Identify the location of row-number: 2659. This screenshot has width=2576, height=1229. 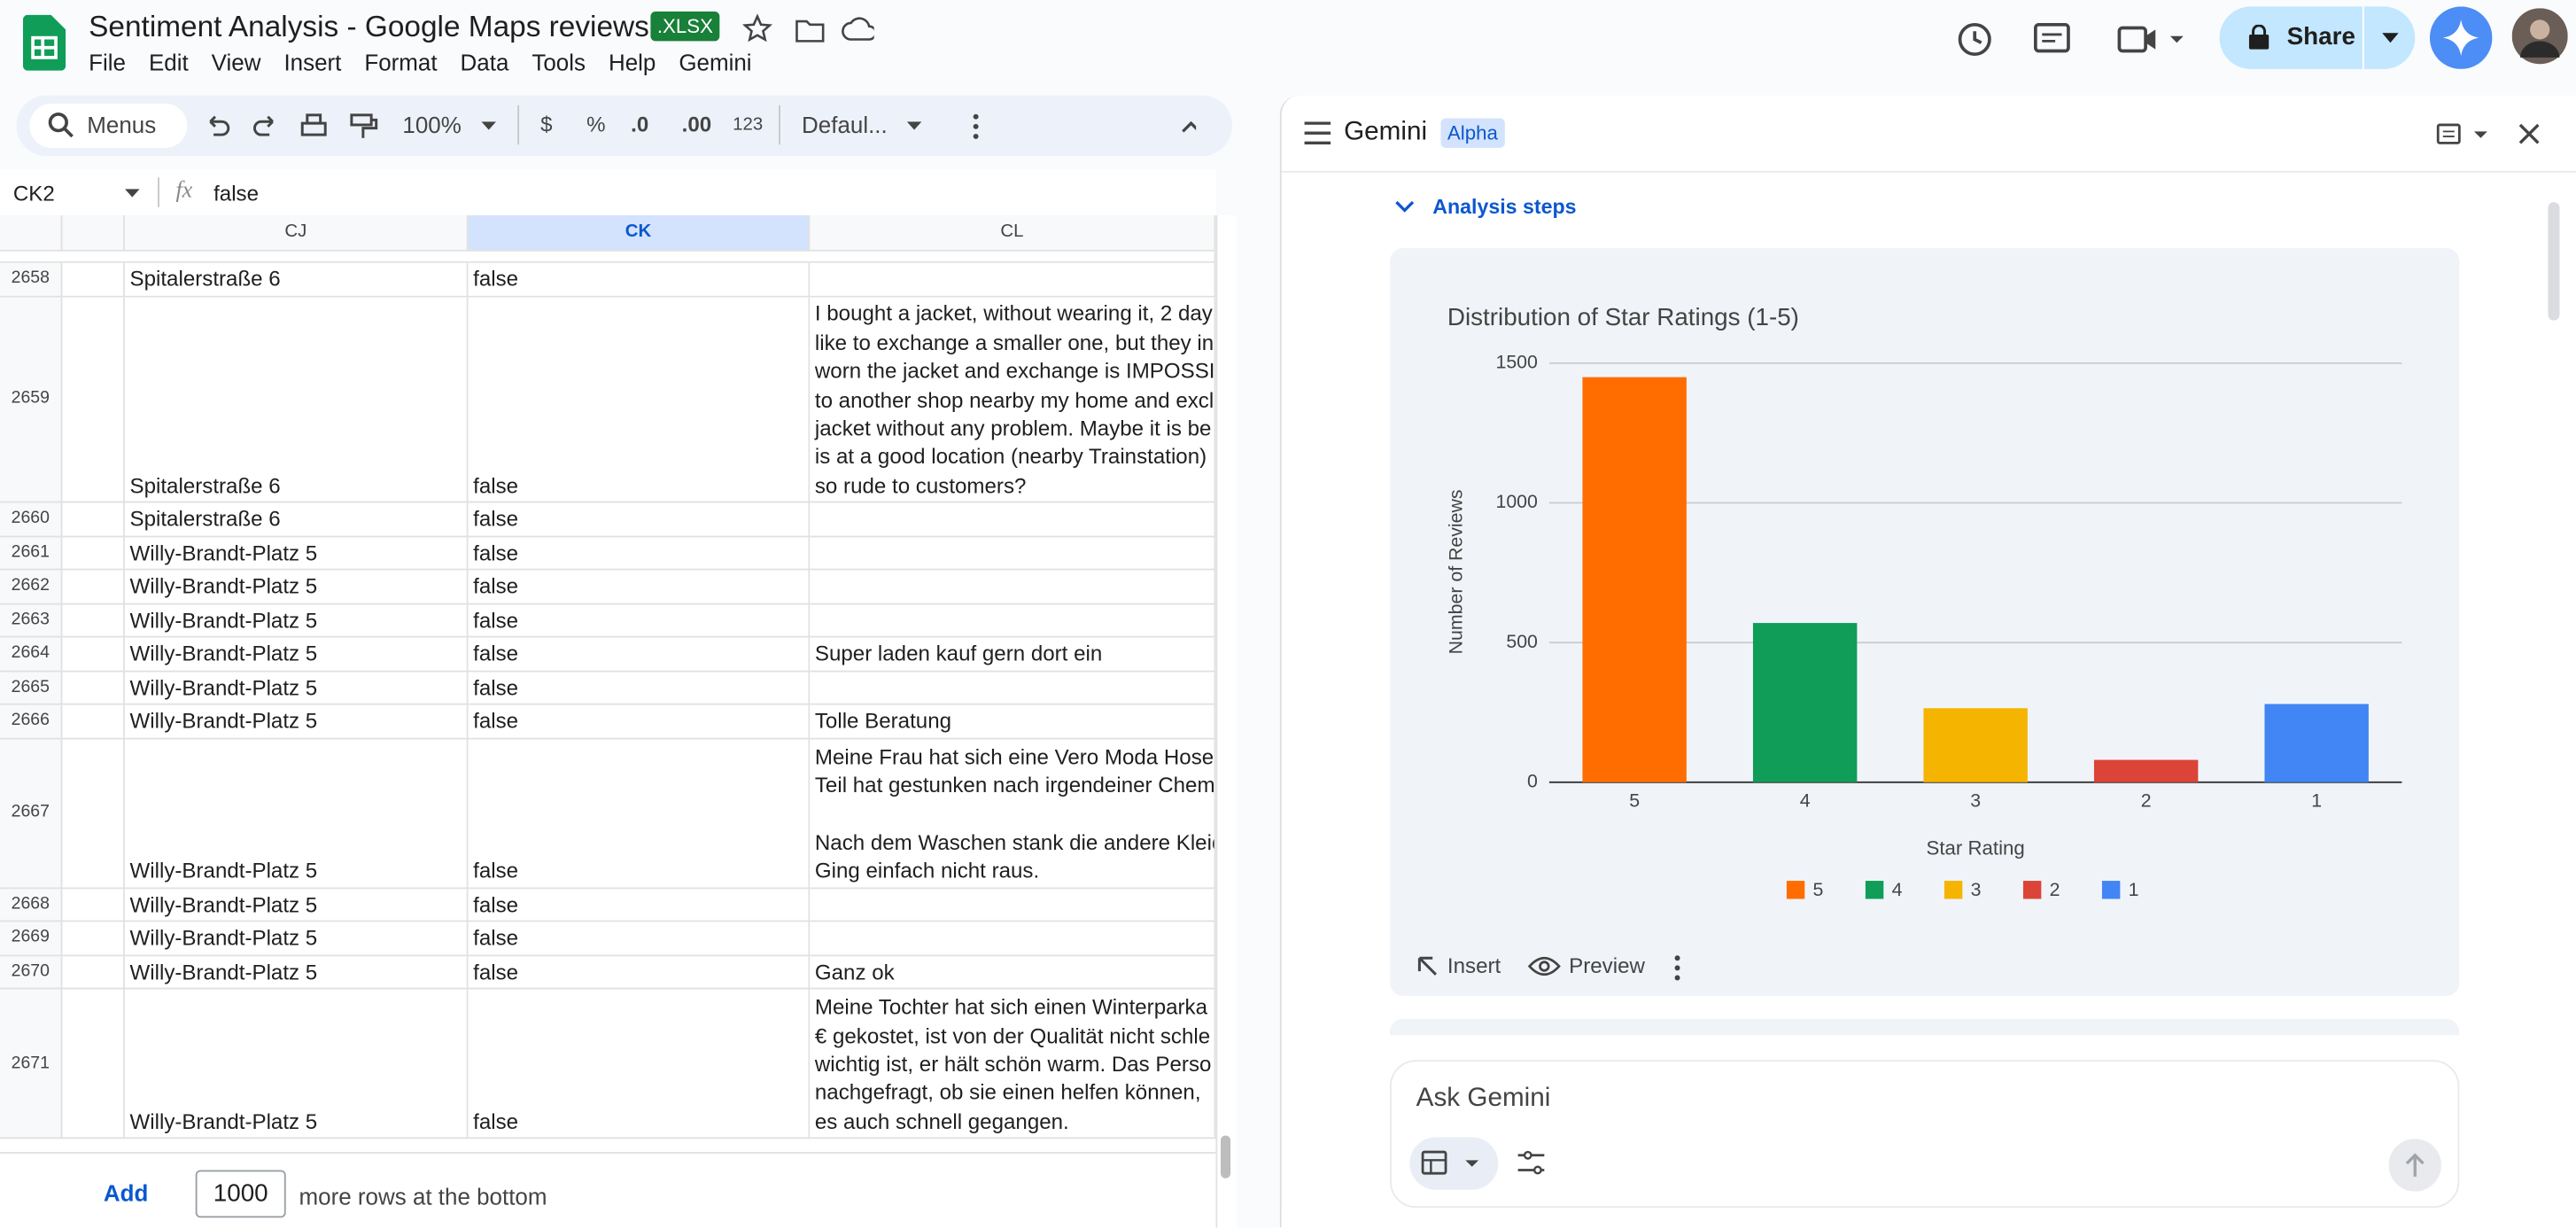
(31, 400).